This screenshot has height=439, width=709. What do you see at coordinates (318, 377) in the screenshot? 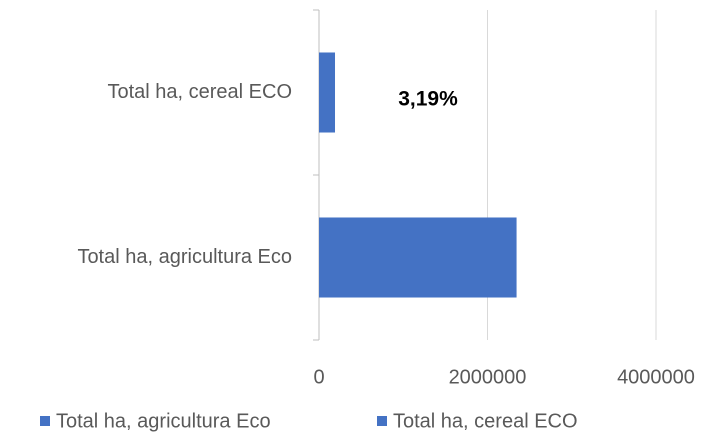
I see `x-tick-label: 0` at bounding box center [318, 377].